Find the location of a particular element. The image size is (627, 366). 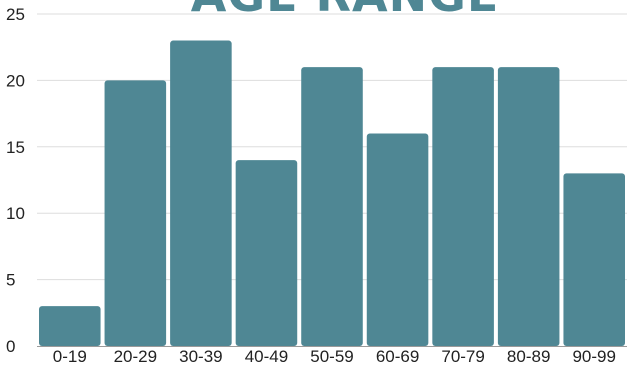

chart-title: AGE RANGE is located at coordinates (345, 11).